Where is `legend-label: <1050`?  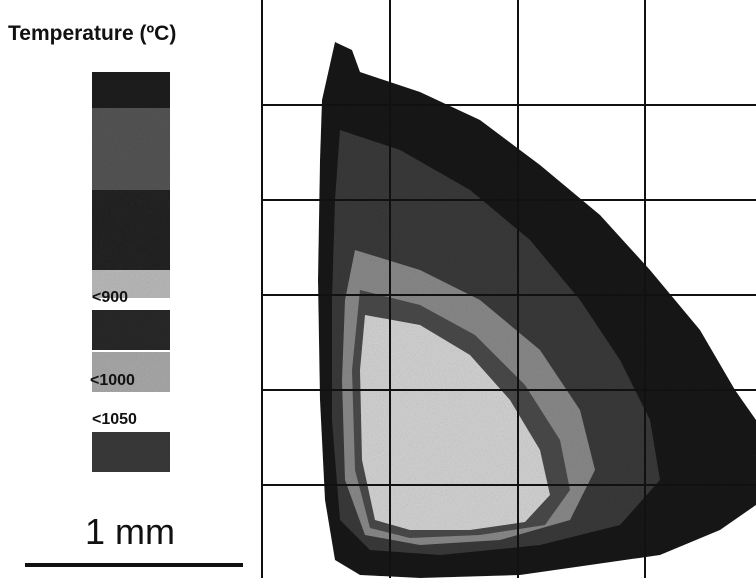 legend-label: <1050 is located at coordinates (114, 419).